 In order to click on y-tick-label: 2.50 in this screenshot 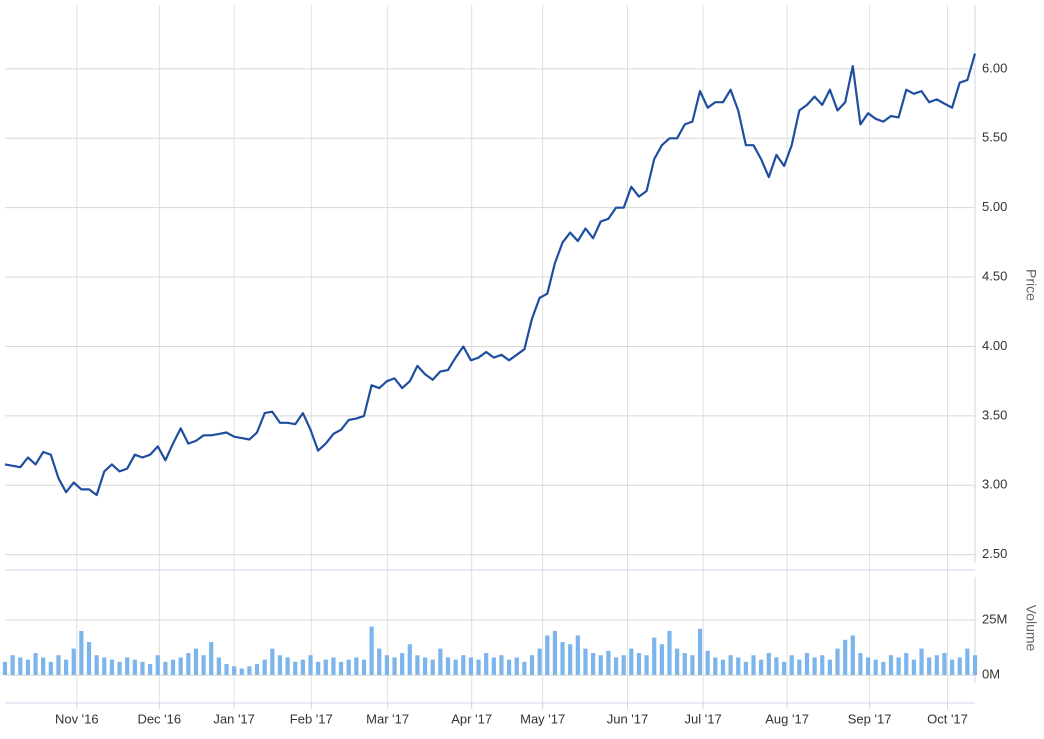, I will do `click(994, 553)`.